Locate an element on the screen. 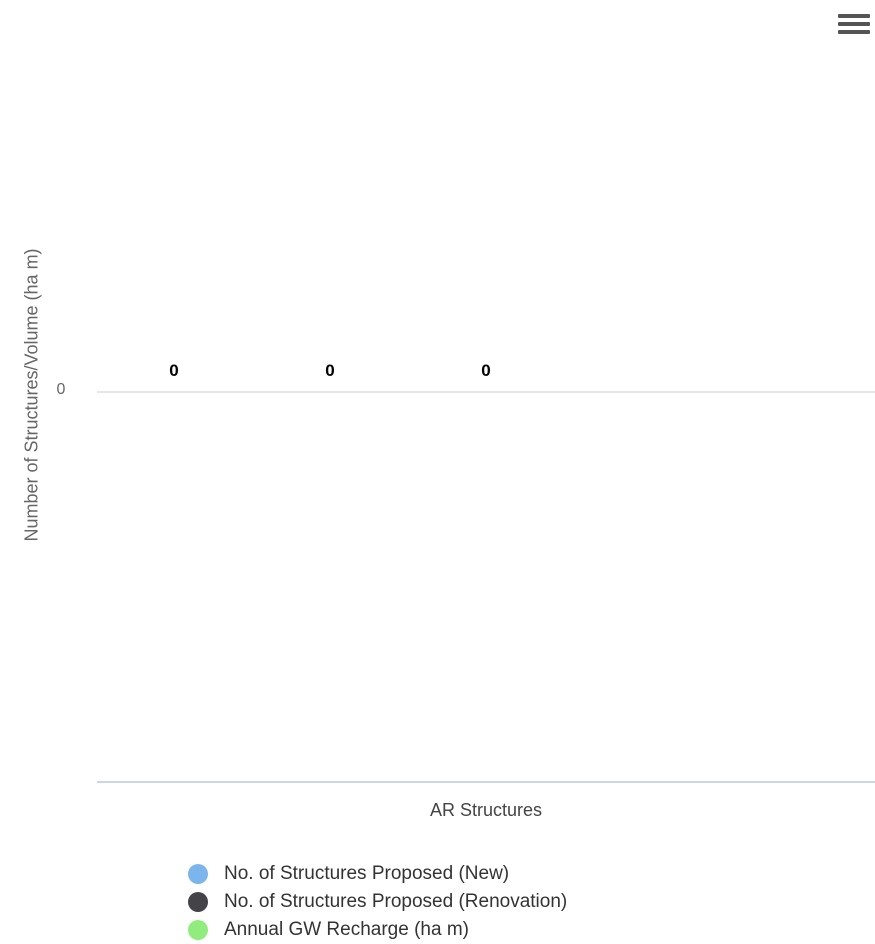 The width and height of the screenshot is (875, 944). data-label-2: 0 is located at coordinates (329, 370).